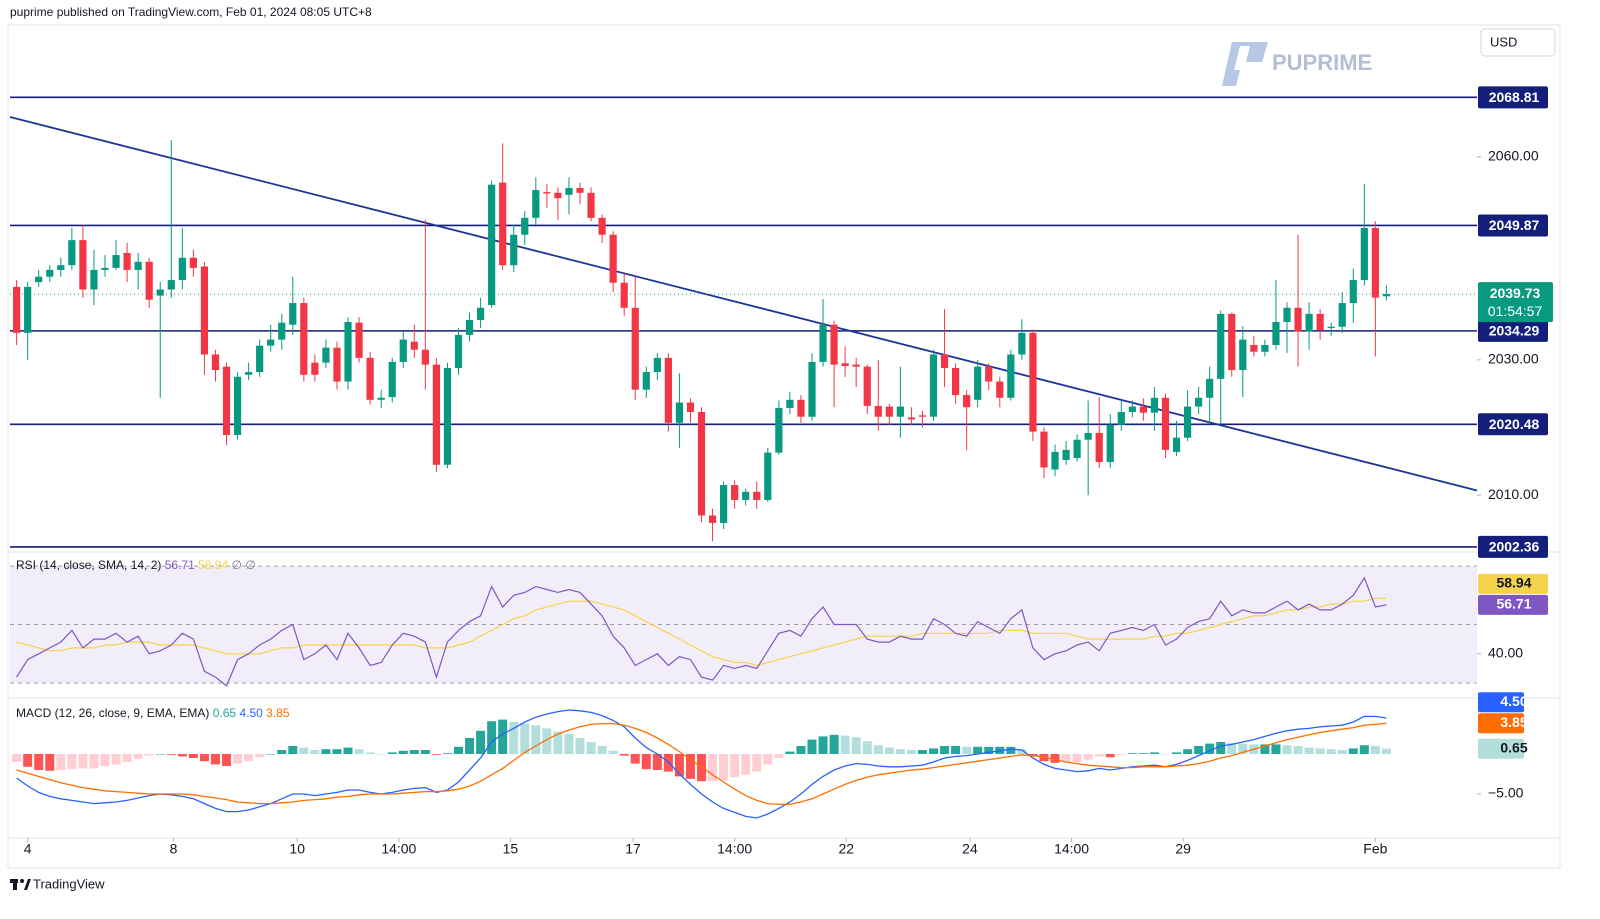 This screenshot has height=919, width=1600. What do you see at coordinates (1503, 41) in the screenshot?
I see `currency: USD` at bounding box center [1503, 41].